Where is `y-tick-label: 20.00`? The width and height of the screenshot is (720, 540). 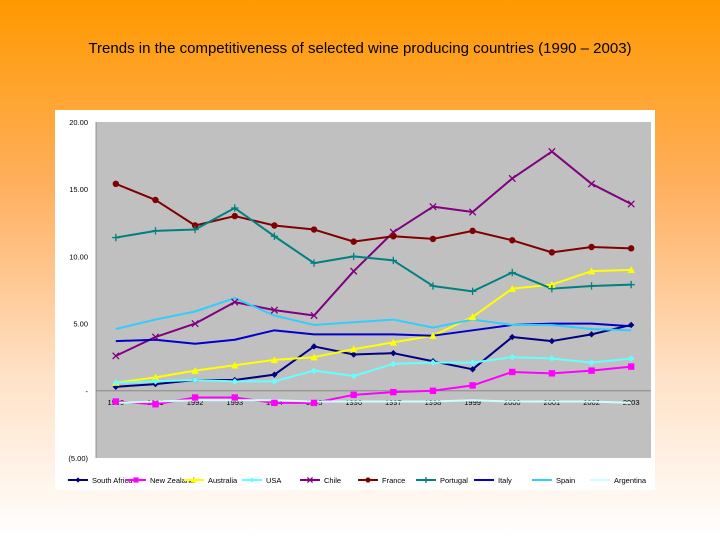 y-tick-label: 20.00 is located at coordinates (78, 122).